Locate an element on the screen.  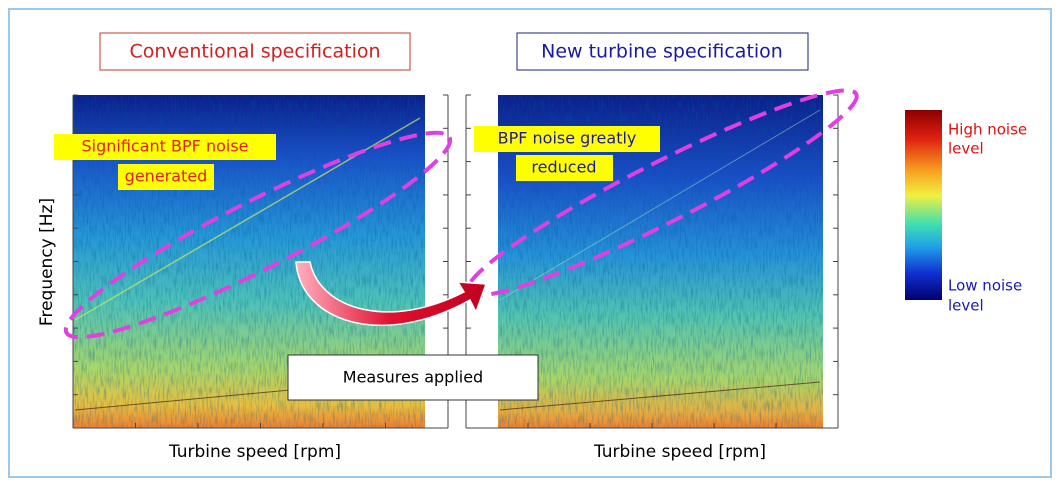
panel-title: Conventional specification is located at coordinates (254, 52).